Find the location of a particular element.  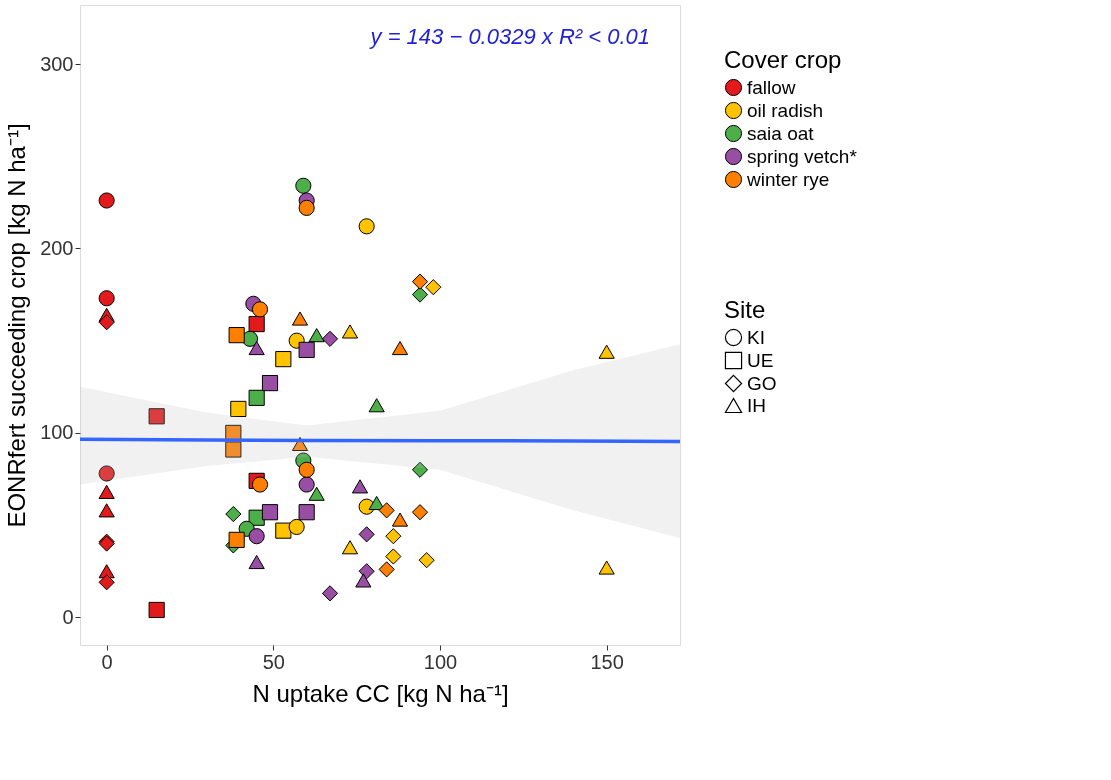

y-tick-label: 100 is located at coordinates (57, 432).